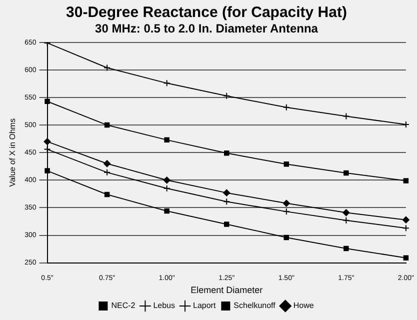 This screenshot has height=320, width=417. Describe the element at coordinates (303, 305) in the screenshot. I see `legend-label: Howe` at that location.